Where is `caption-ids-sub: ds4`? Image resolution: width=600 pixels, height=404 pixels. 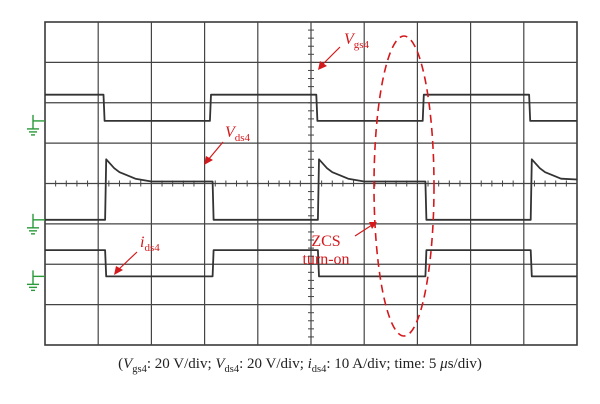
caption-ids-sub: ds4 is located at coordinates (319, 369).